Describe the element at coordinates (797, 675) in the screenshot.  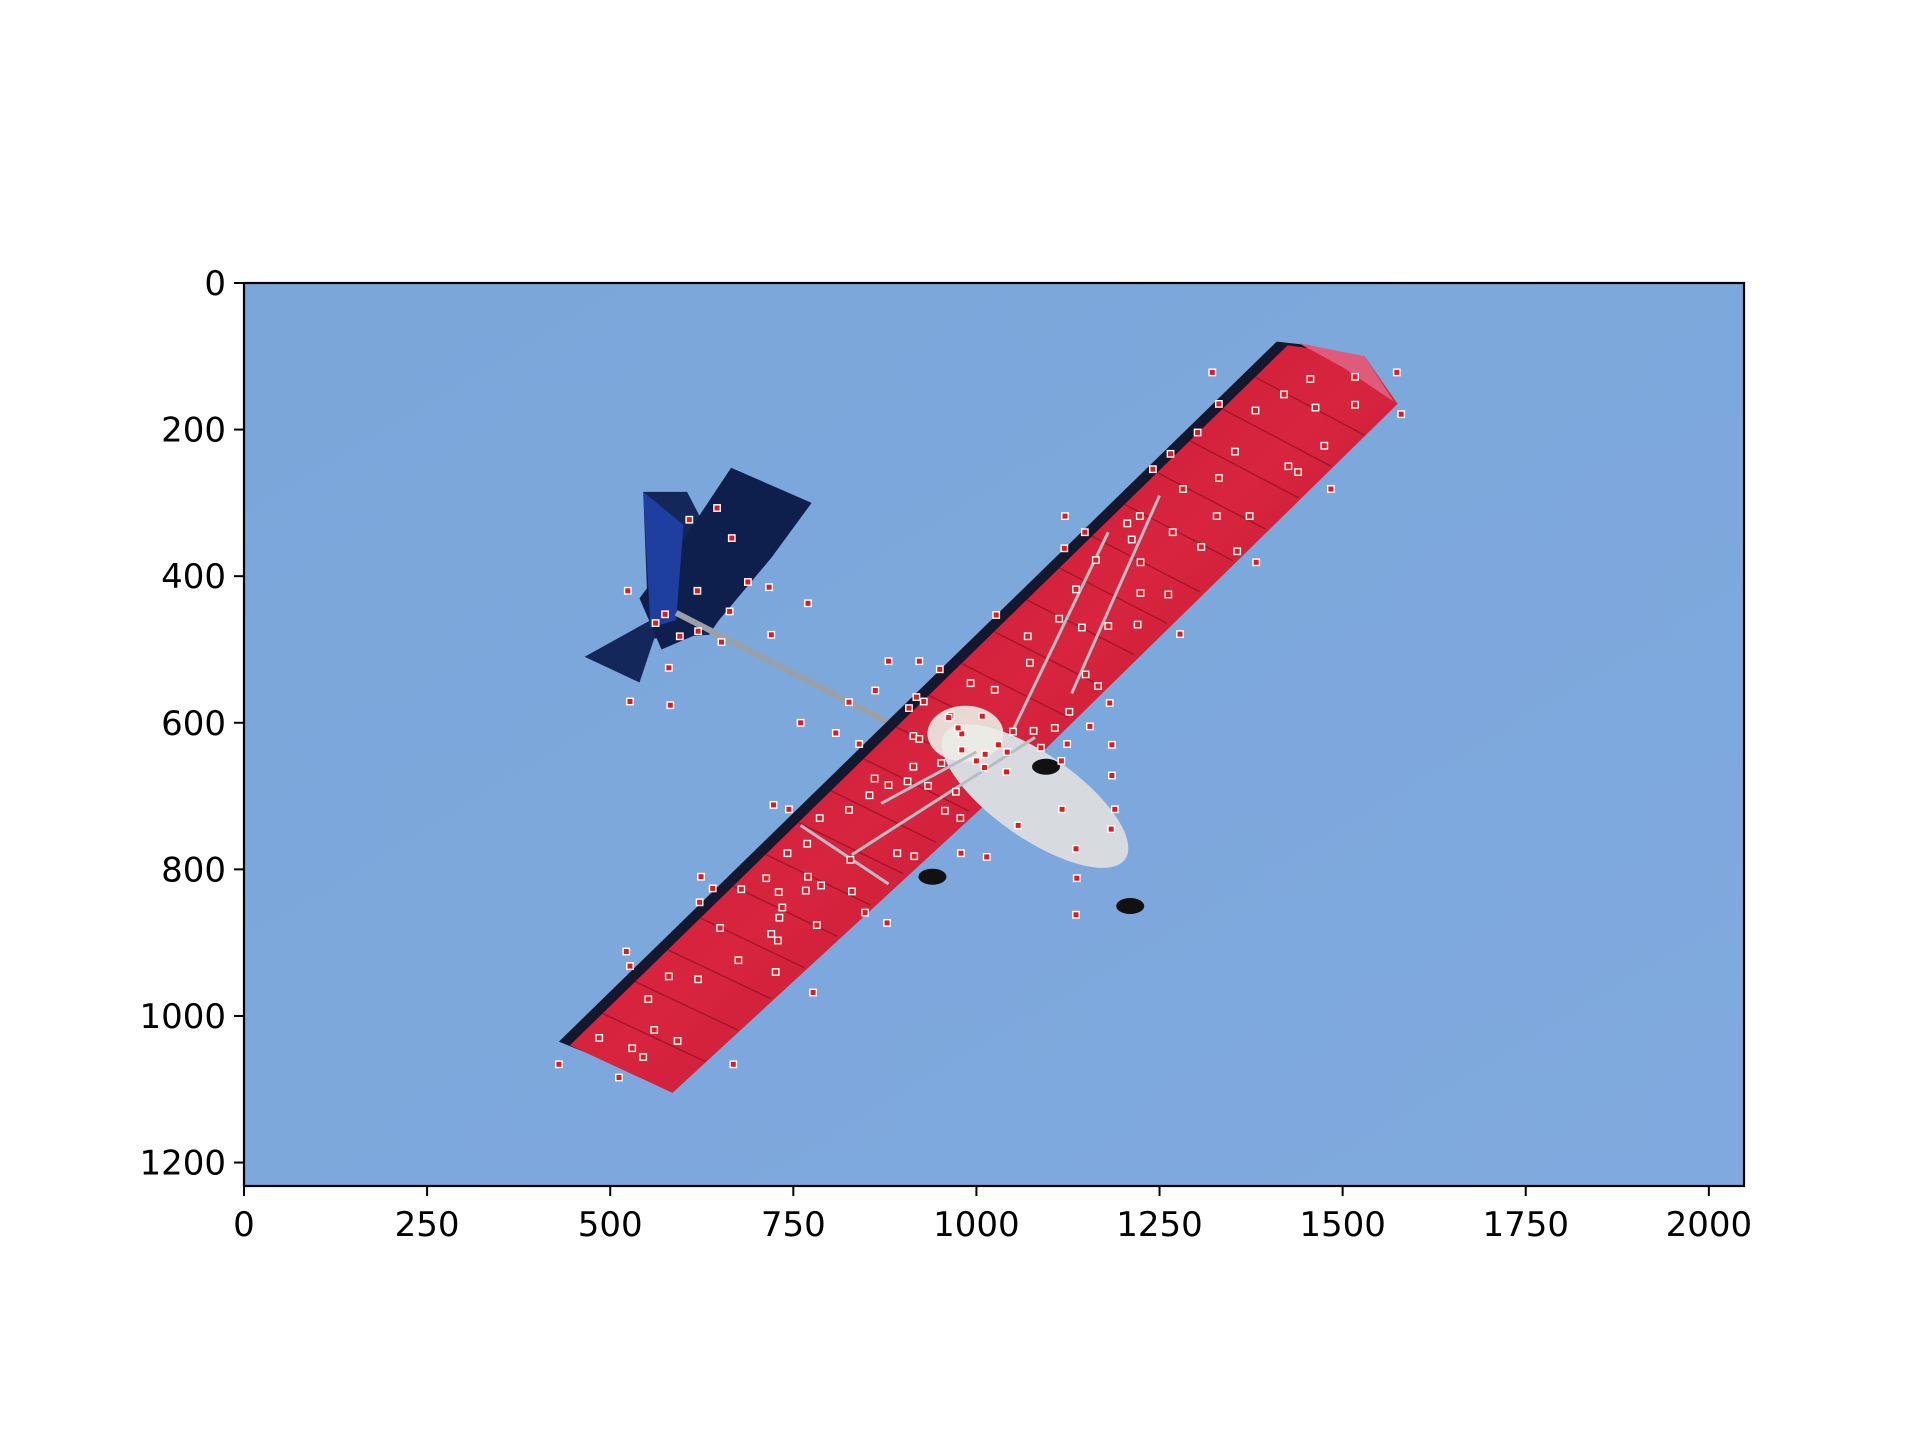
I see `tail-boom` at that location.